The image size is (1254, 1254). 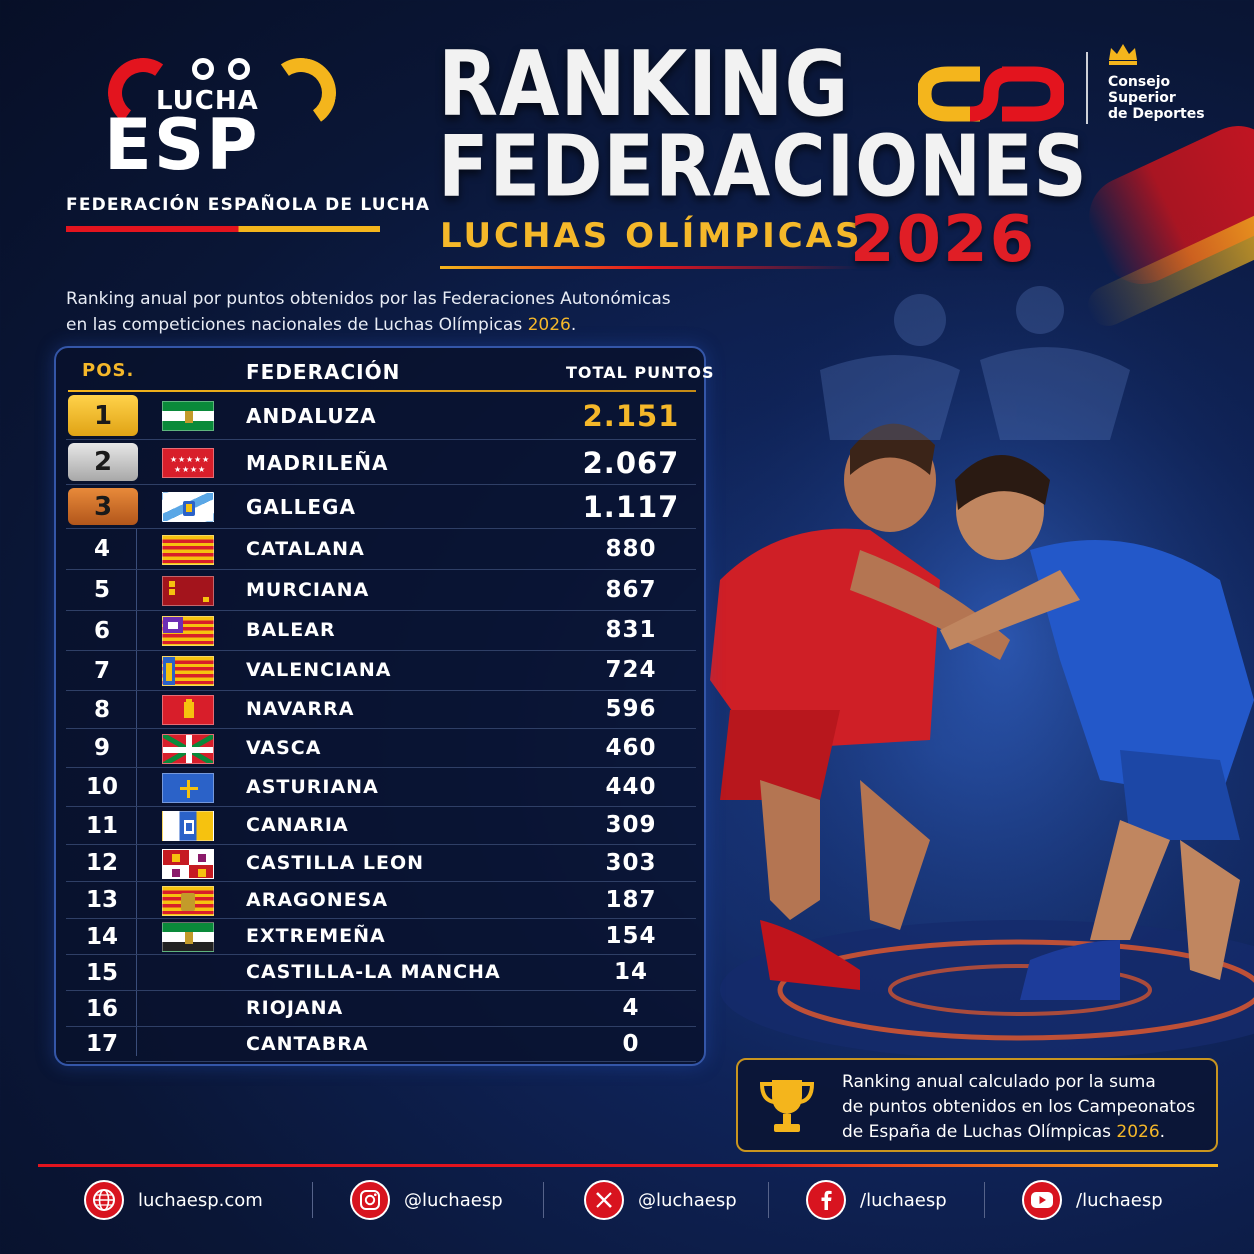 I want to click on flag-extremadura-icon, so click(x=188, y=937).